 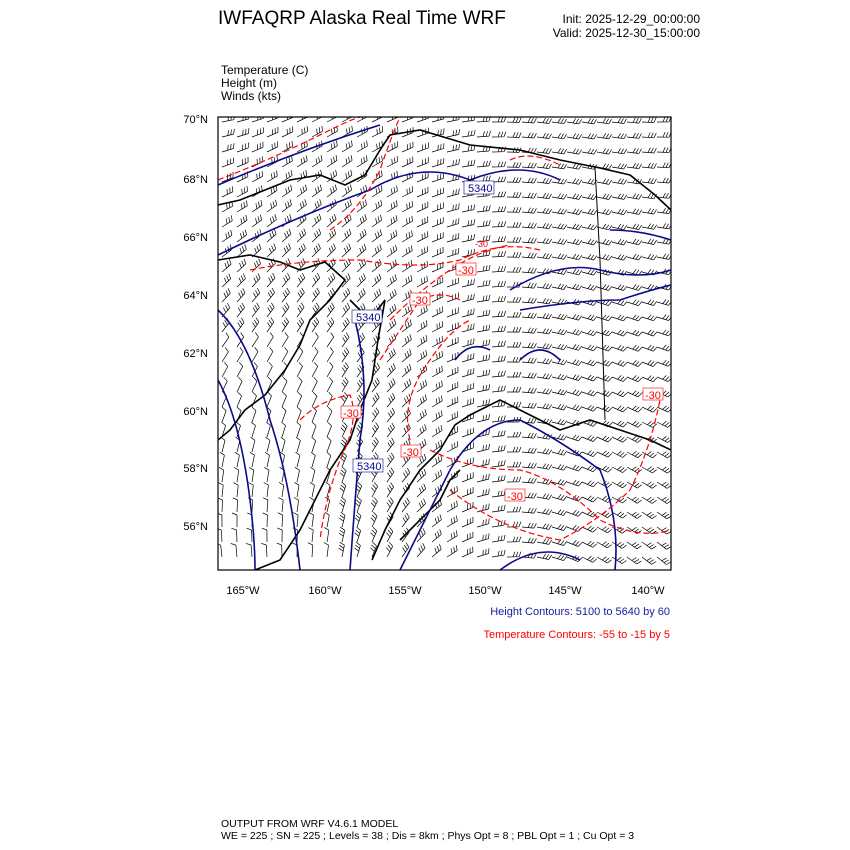 I want to click on field-winds: Winds (kts), so click(x=251, y=96).